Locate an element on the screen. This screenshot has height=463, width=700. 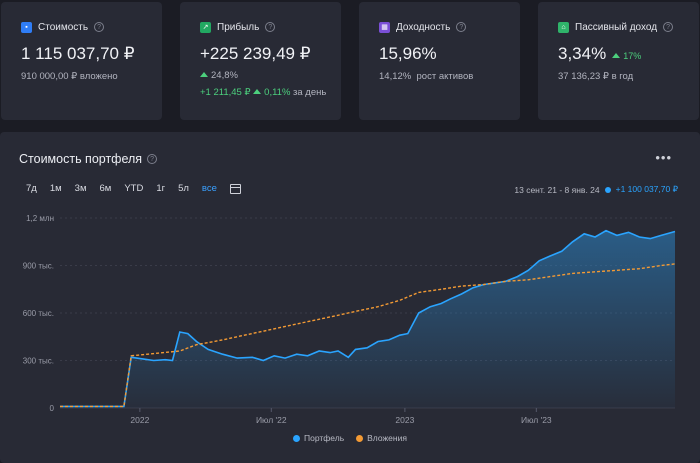
calendar-icon: ▦ is located at coordinates (384, 27).